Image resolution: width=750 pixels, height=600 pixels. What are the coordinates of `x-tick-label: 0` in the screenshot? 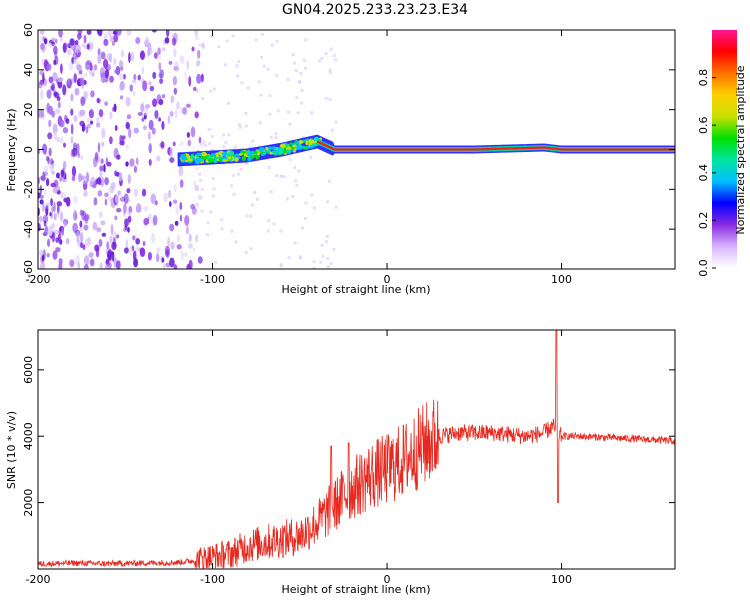 It's located at (387, 579).